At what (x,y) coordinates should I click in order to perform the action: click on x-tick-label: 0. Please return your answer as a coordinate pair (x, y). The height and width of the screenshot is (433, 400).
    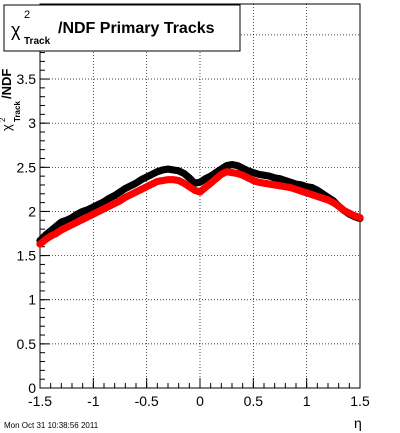
    Looking at the image, I should click on (200, 401).